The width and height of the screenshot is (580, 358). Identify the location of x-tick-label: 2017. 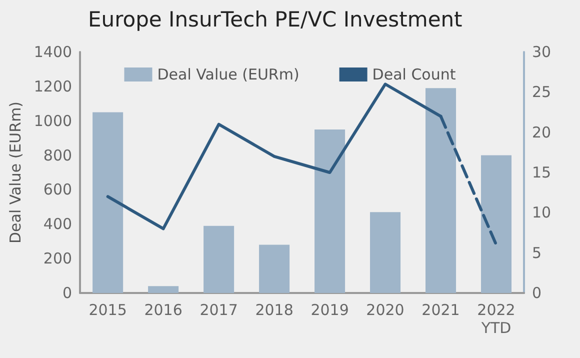
(219, 310).